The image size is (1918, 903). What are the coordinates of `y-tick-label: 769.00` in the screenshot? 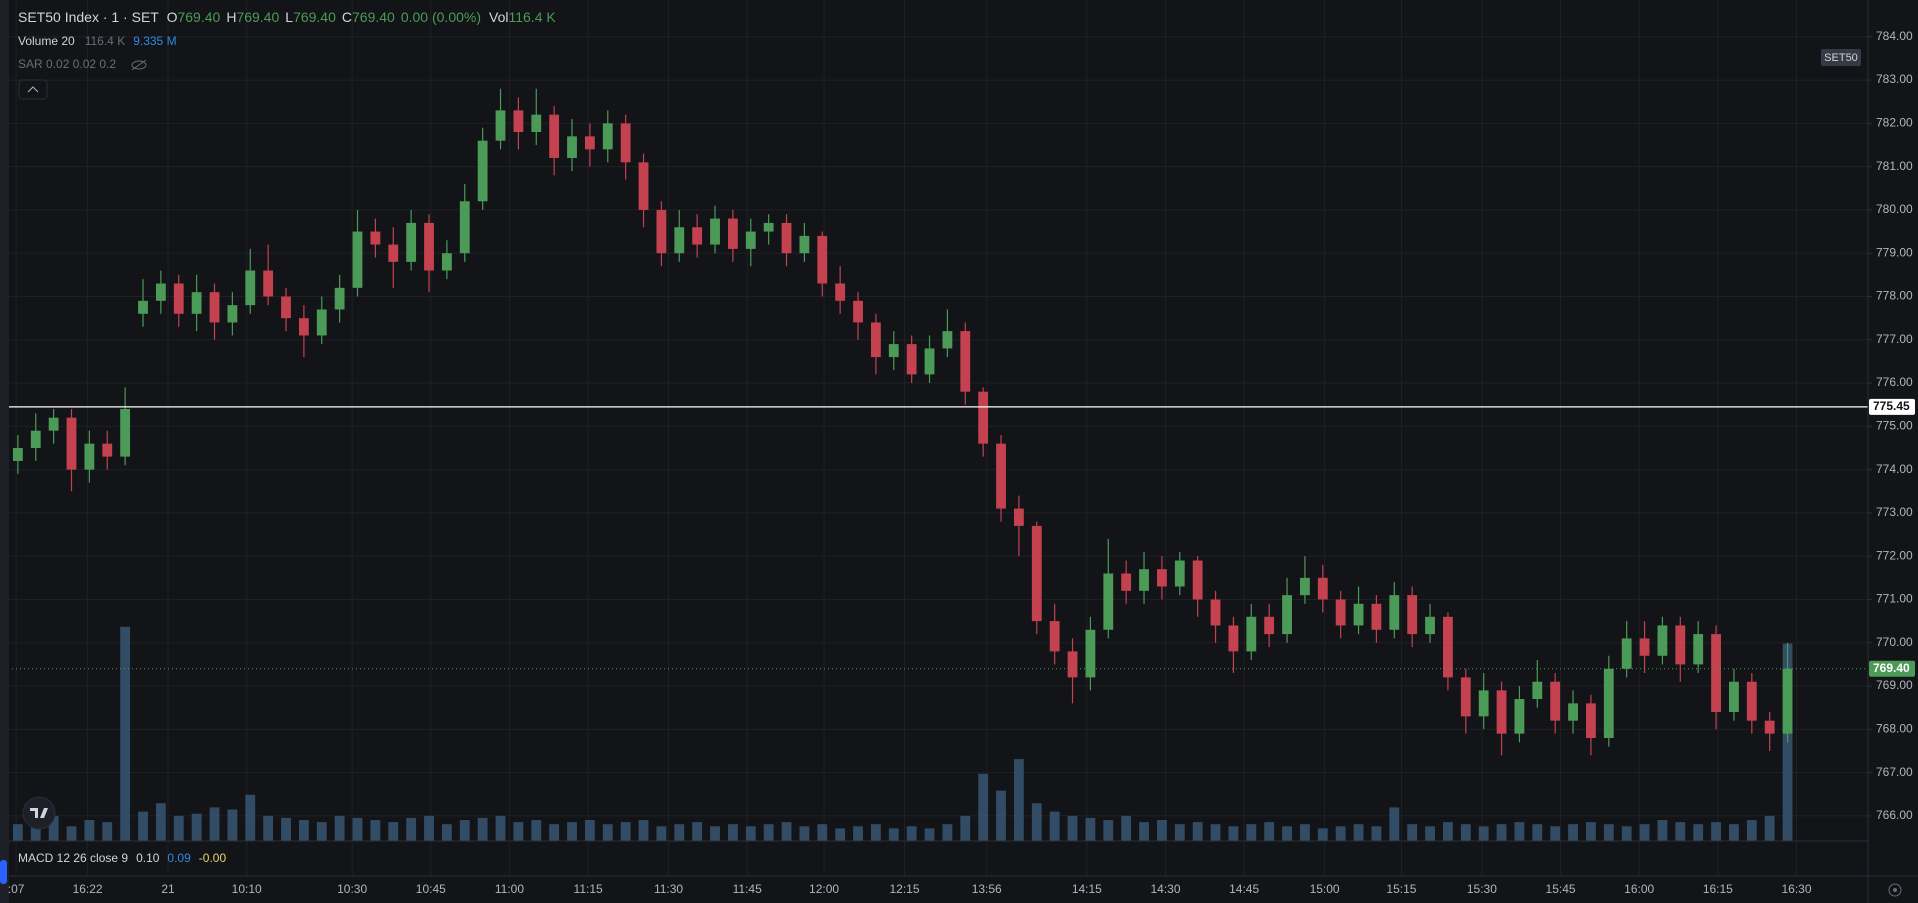 It's located at (1894, 685).